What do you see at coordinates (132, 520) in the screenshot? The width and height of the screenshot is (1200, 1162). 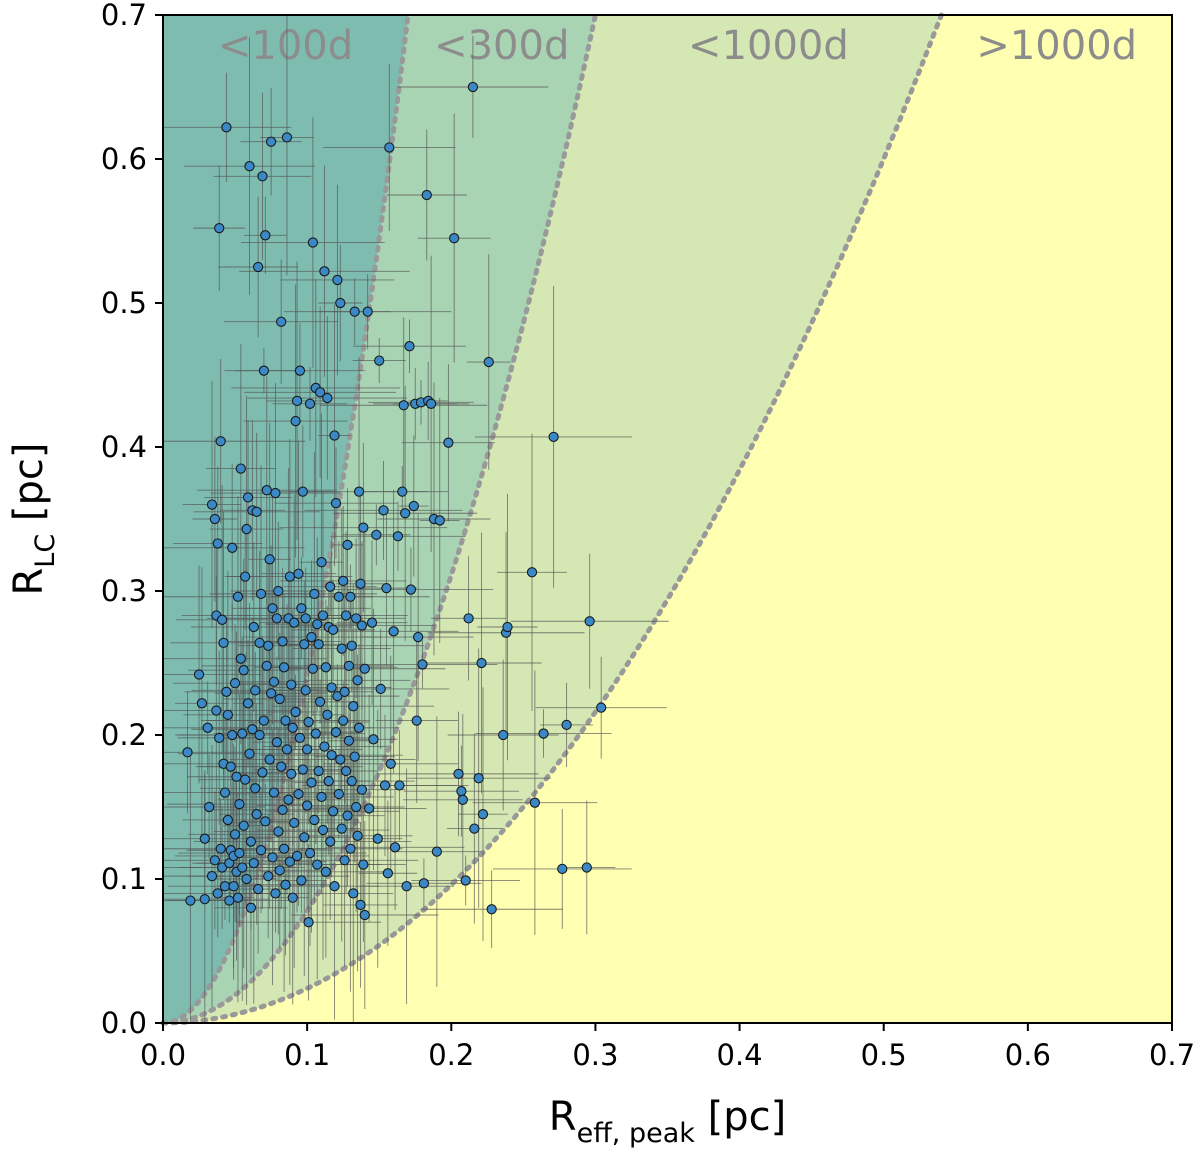 I see `y-axis-ticks: 0.0 0.1 0.2 0.3 0.4 0.5 0.6 0.7` at bounding box center [132, 520].